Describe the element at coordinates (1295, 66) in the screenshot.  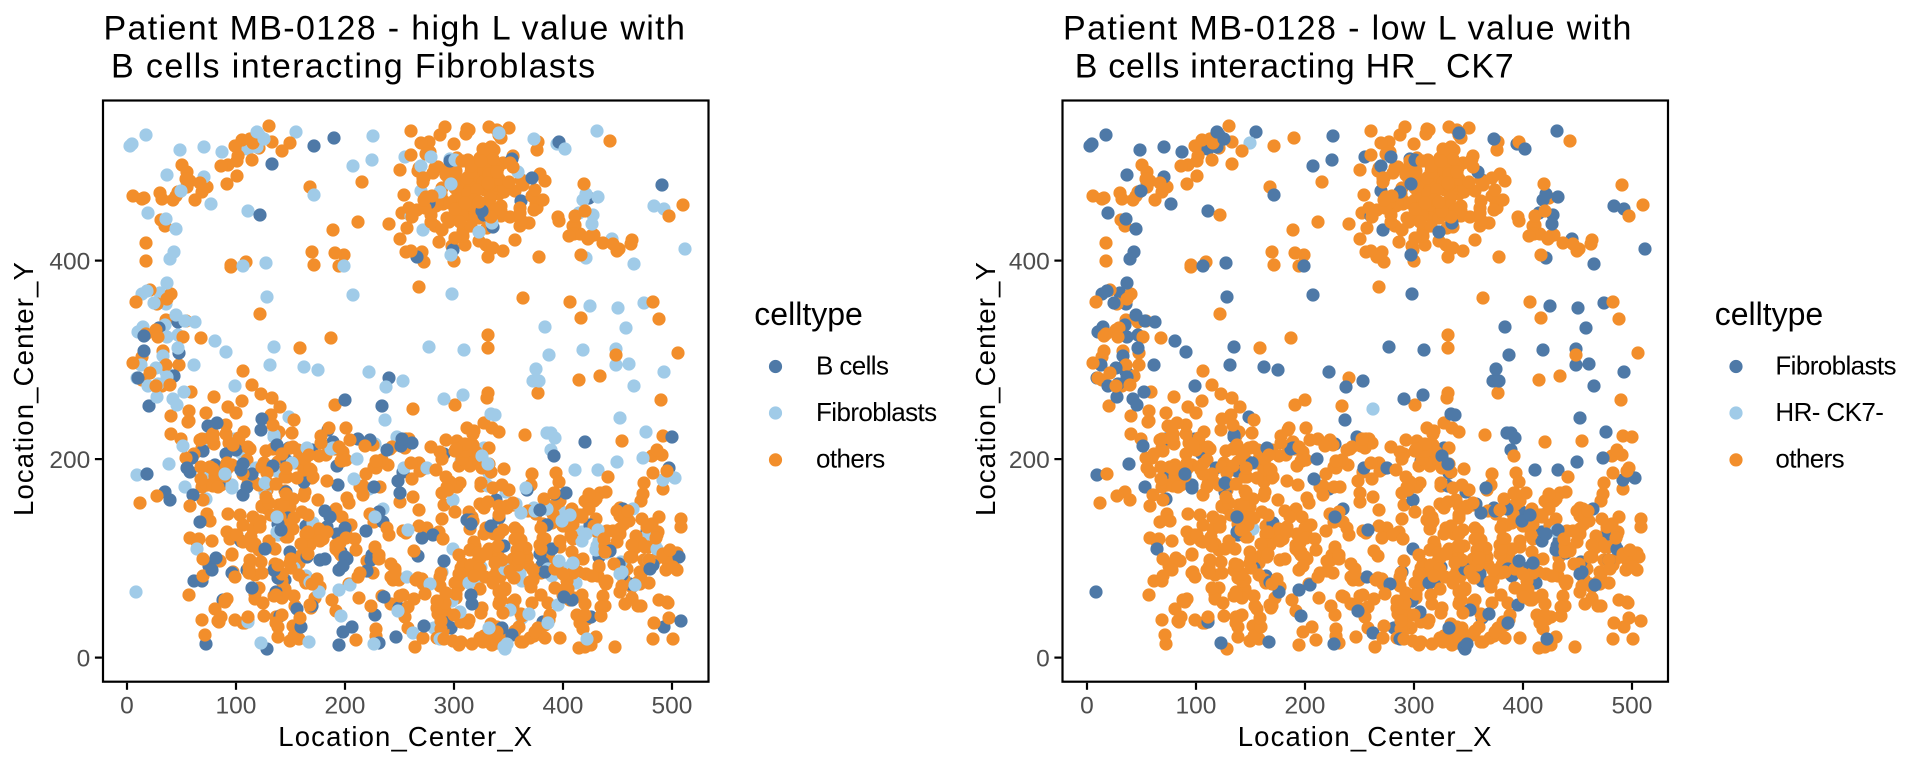
I see `svg-text: B cells interacting HR_ CK7` at that location.